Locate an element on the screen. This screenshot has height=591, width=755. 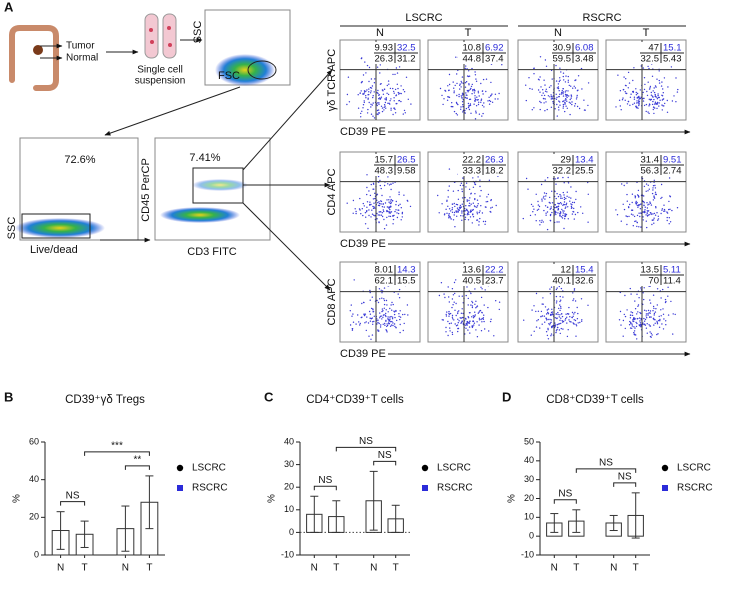
flow-plot is located at coordinates (646, 302).